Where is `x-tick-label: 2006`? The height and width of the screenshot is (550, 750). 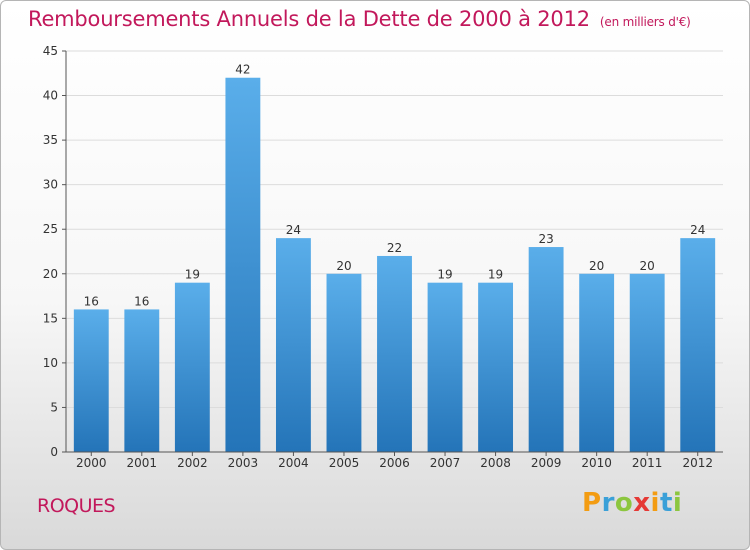 x-tick-label: 2006 is located at coordinates (394, 463).